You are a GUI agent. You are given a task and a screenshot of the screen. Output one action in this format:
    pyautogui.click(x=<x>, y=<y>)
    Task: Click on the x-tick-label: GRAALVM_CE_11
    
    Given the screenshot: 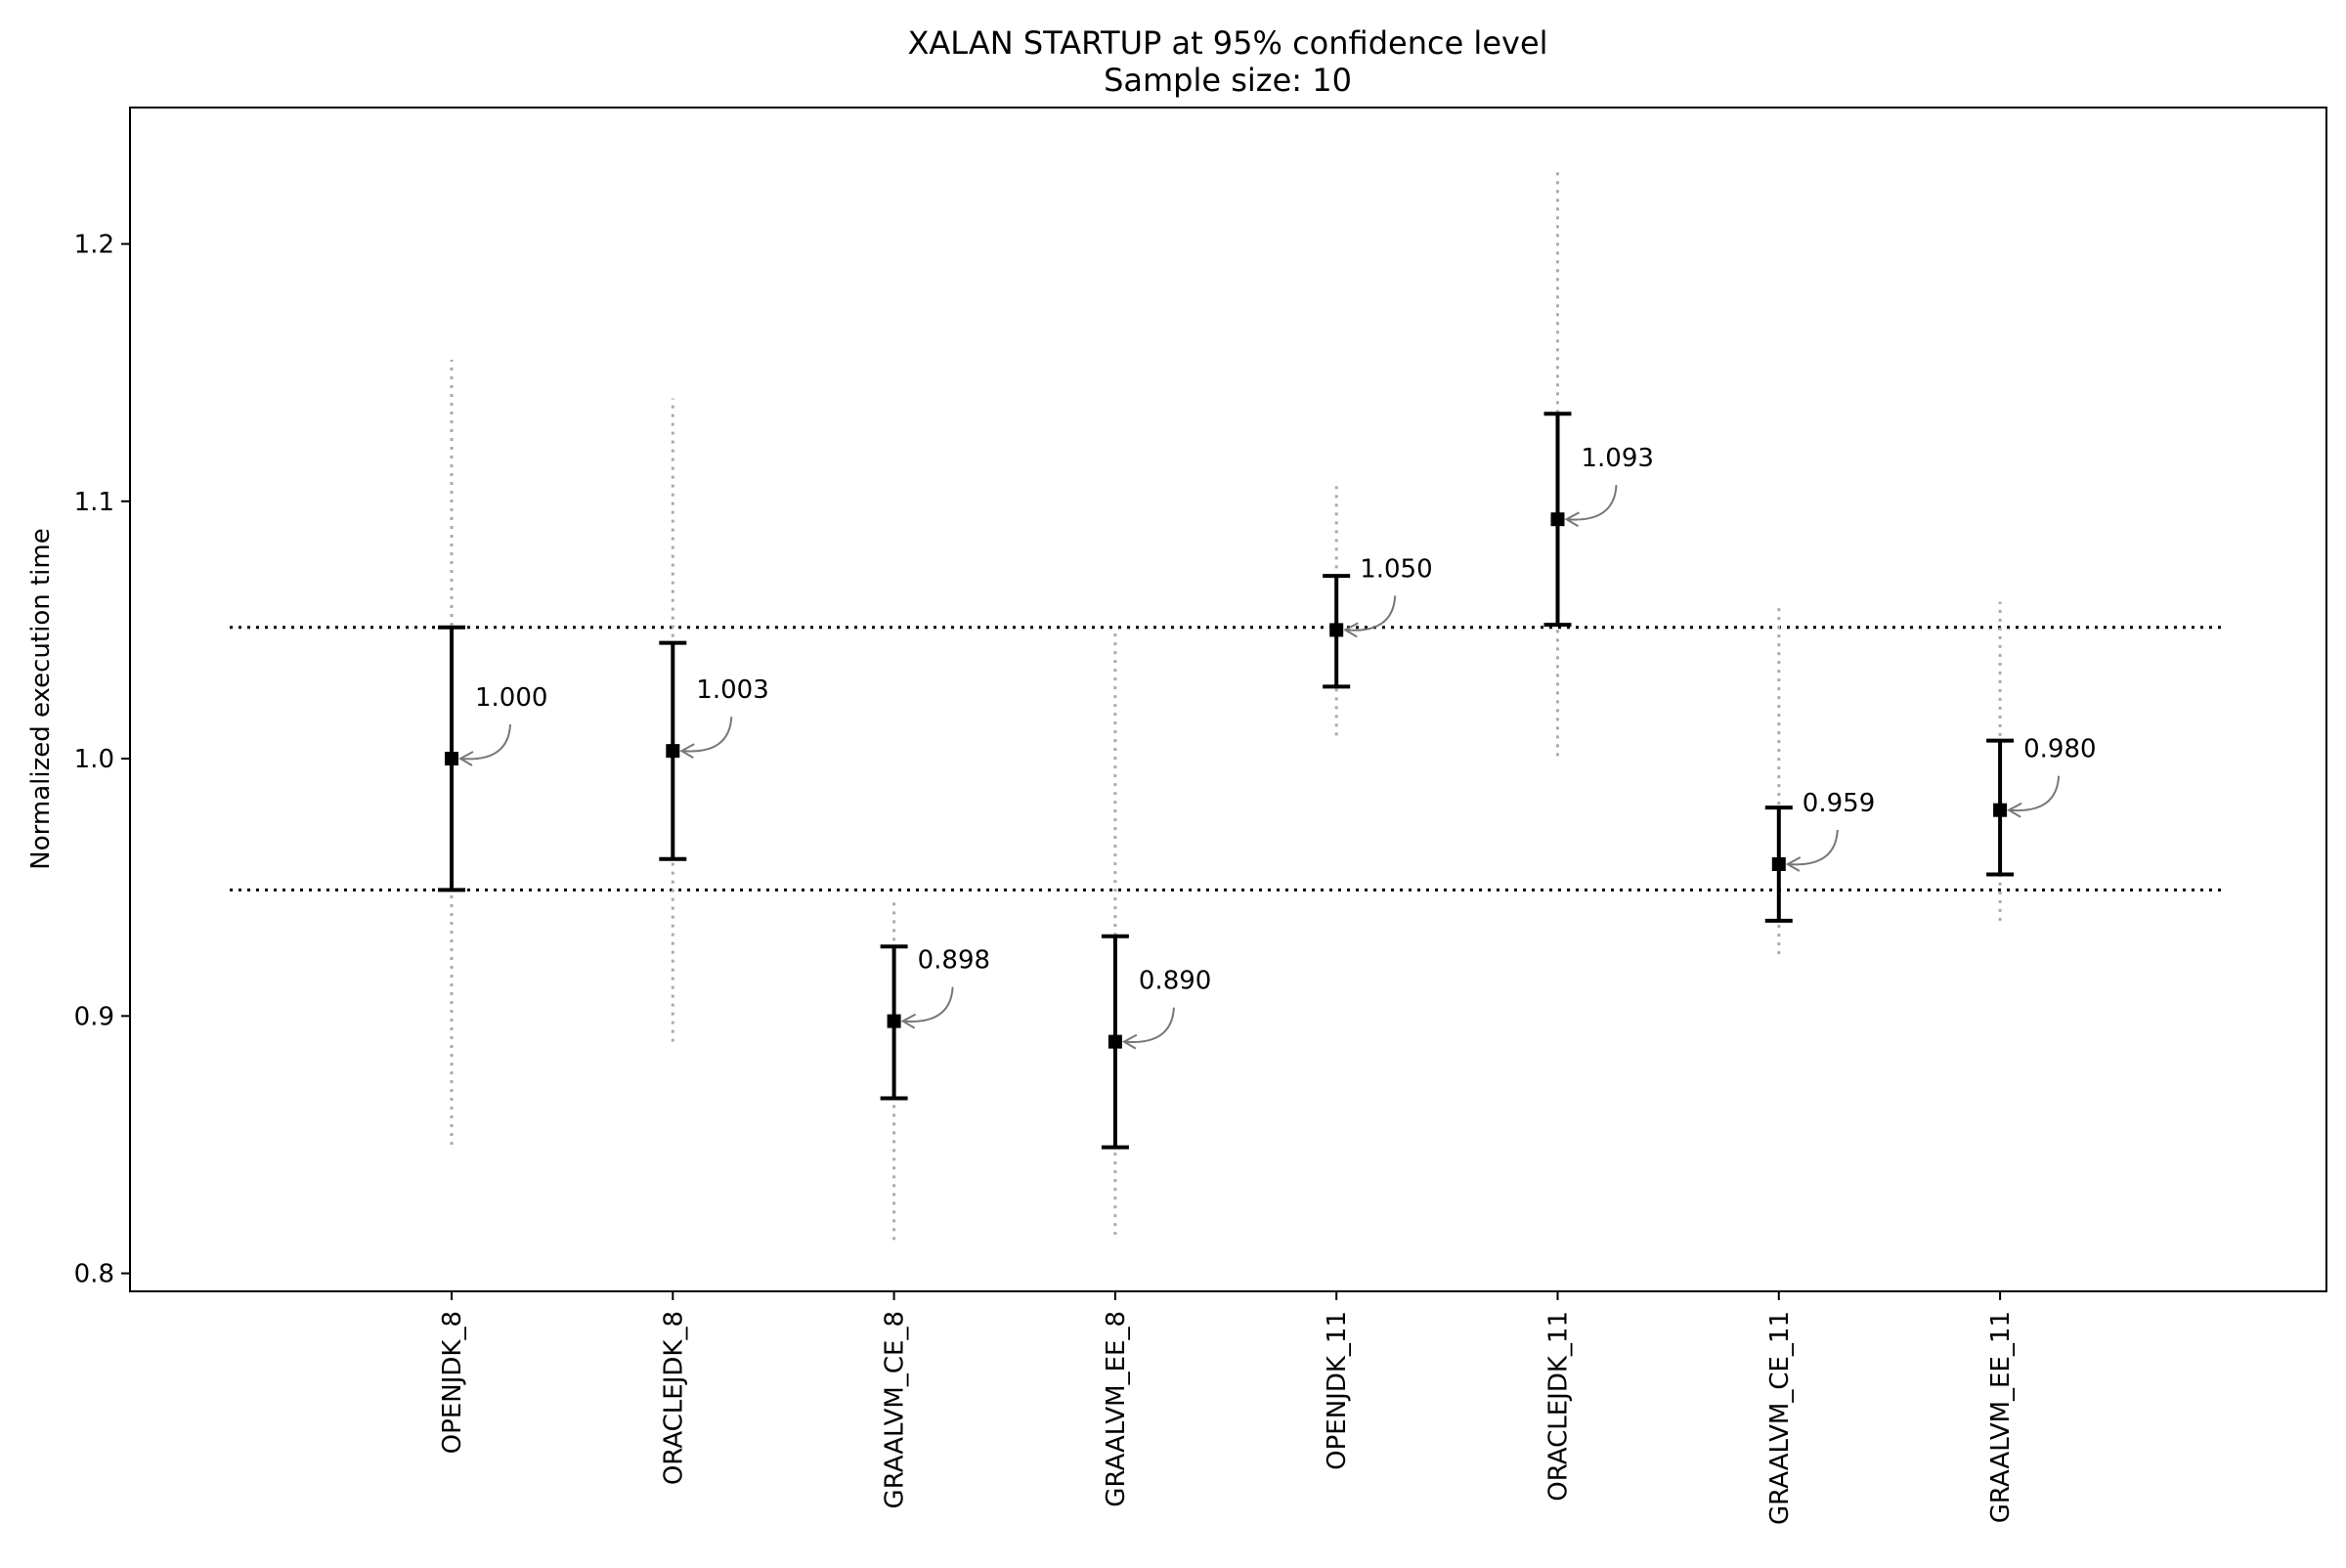 What is the action you would take?
    pyautogui.click(x=1780, y=1418)
    